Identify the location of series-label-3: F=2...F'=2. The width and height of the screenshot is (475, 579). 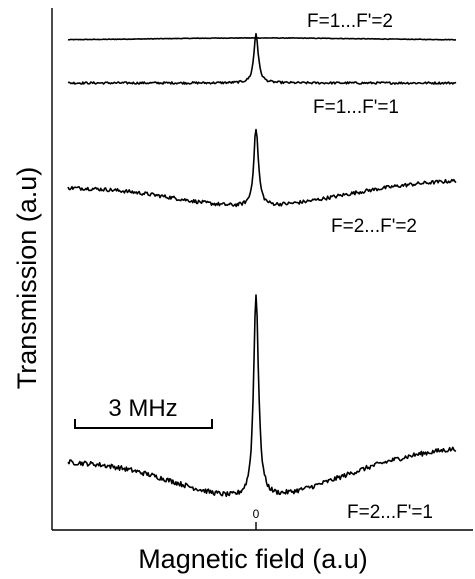
(374, 226).